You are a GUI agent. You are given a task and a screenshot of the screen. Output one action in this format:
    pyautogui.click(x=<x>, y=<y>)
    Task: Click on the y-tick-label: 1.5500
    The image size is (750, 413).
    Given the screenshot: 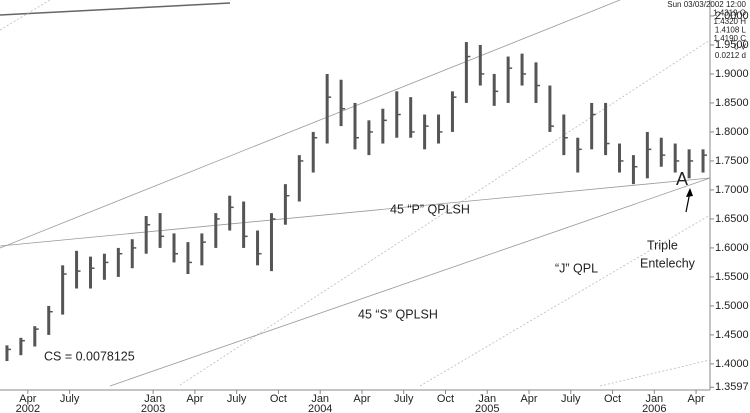 What is the action you would take?
    pyautogui.click(x=732, y=277)
    